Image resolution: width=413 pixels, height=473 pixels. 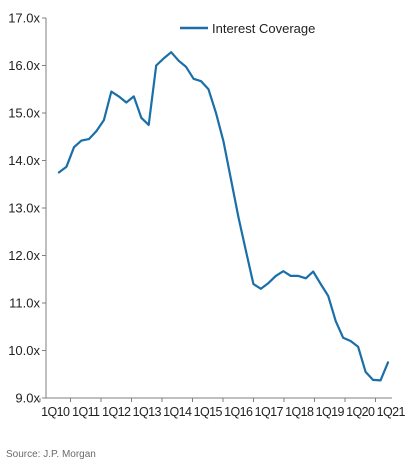 I want to click on y-tick-label: 13.0x, so click(x=24, y=208).